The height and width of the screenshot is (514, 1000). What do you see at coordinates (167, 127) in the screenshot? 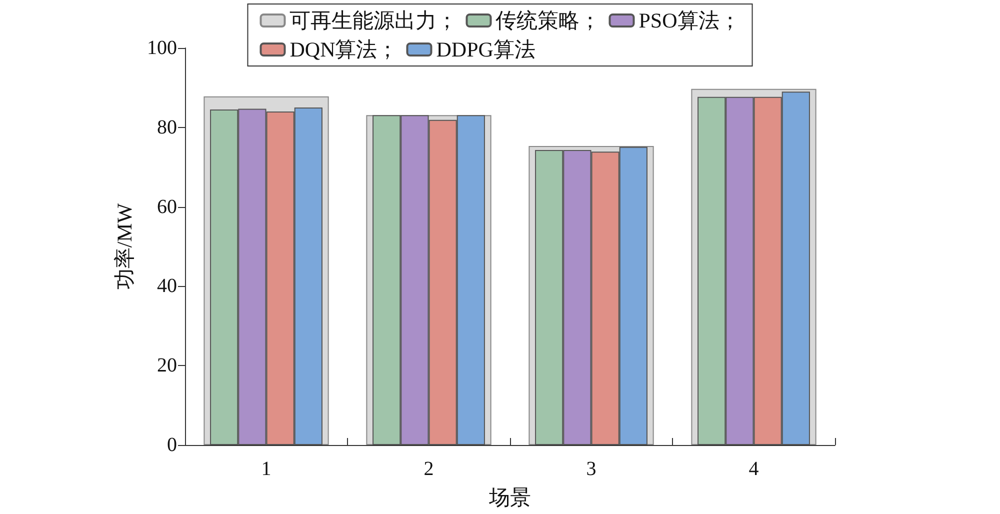
I see `y-tick-label: 80` at bounding box center [167, 127].